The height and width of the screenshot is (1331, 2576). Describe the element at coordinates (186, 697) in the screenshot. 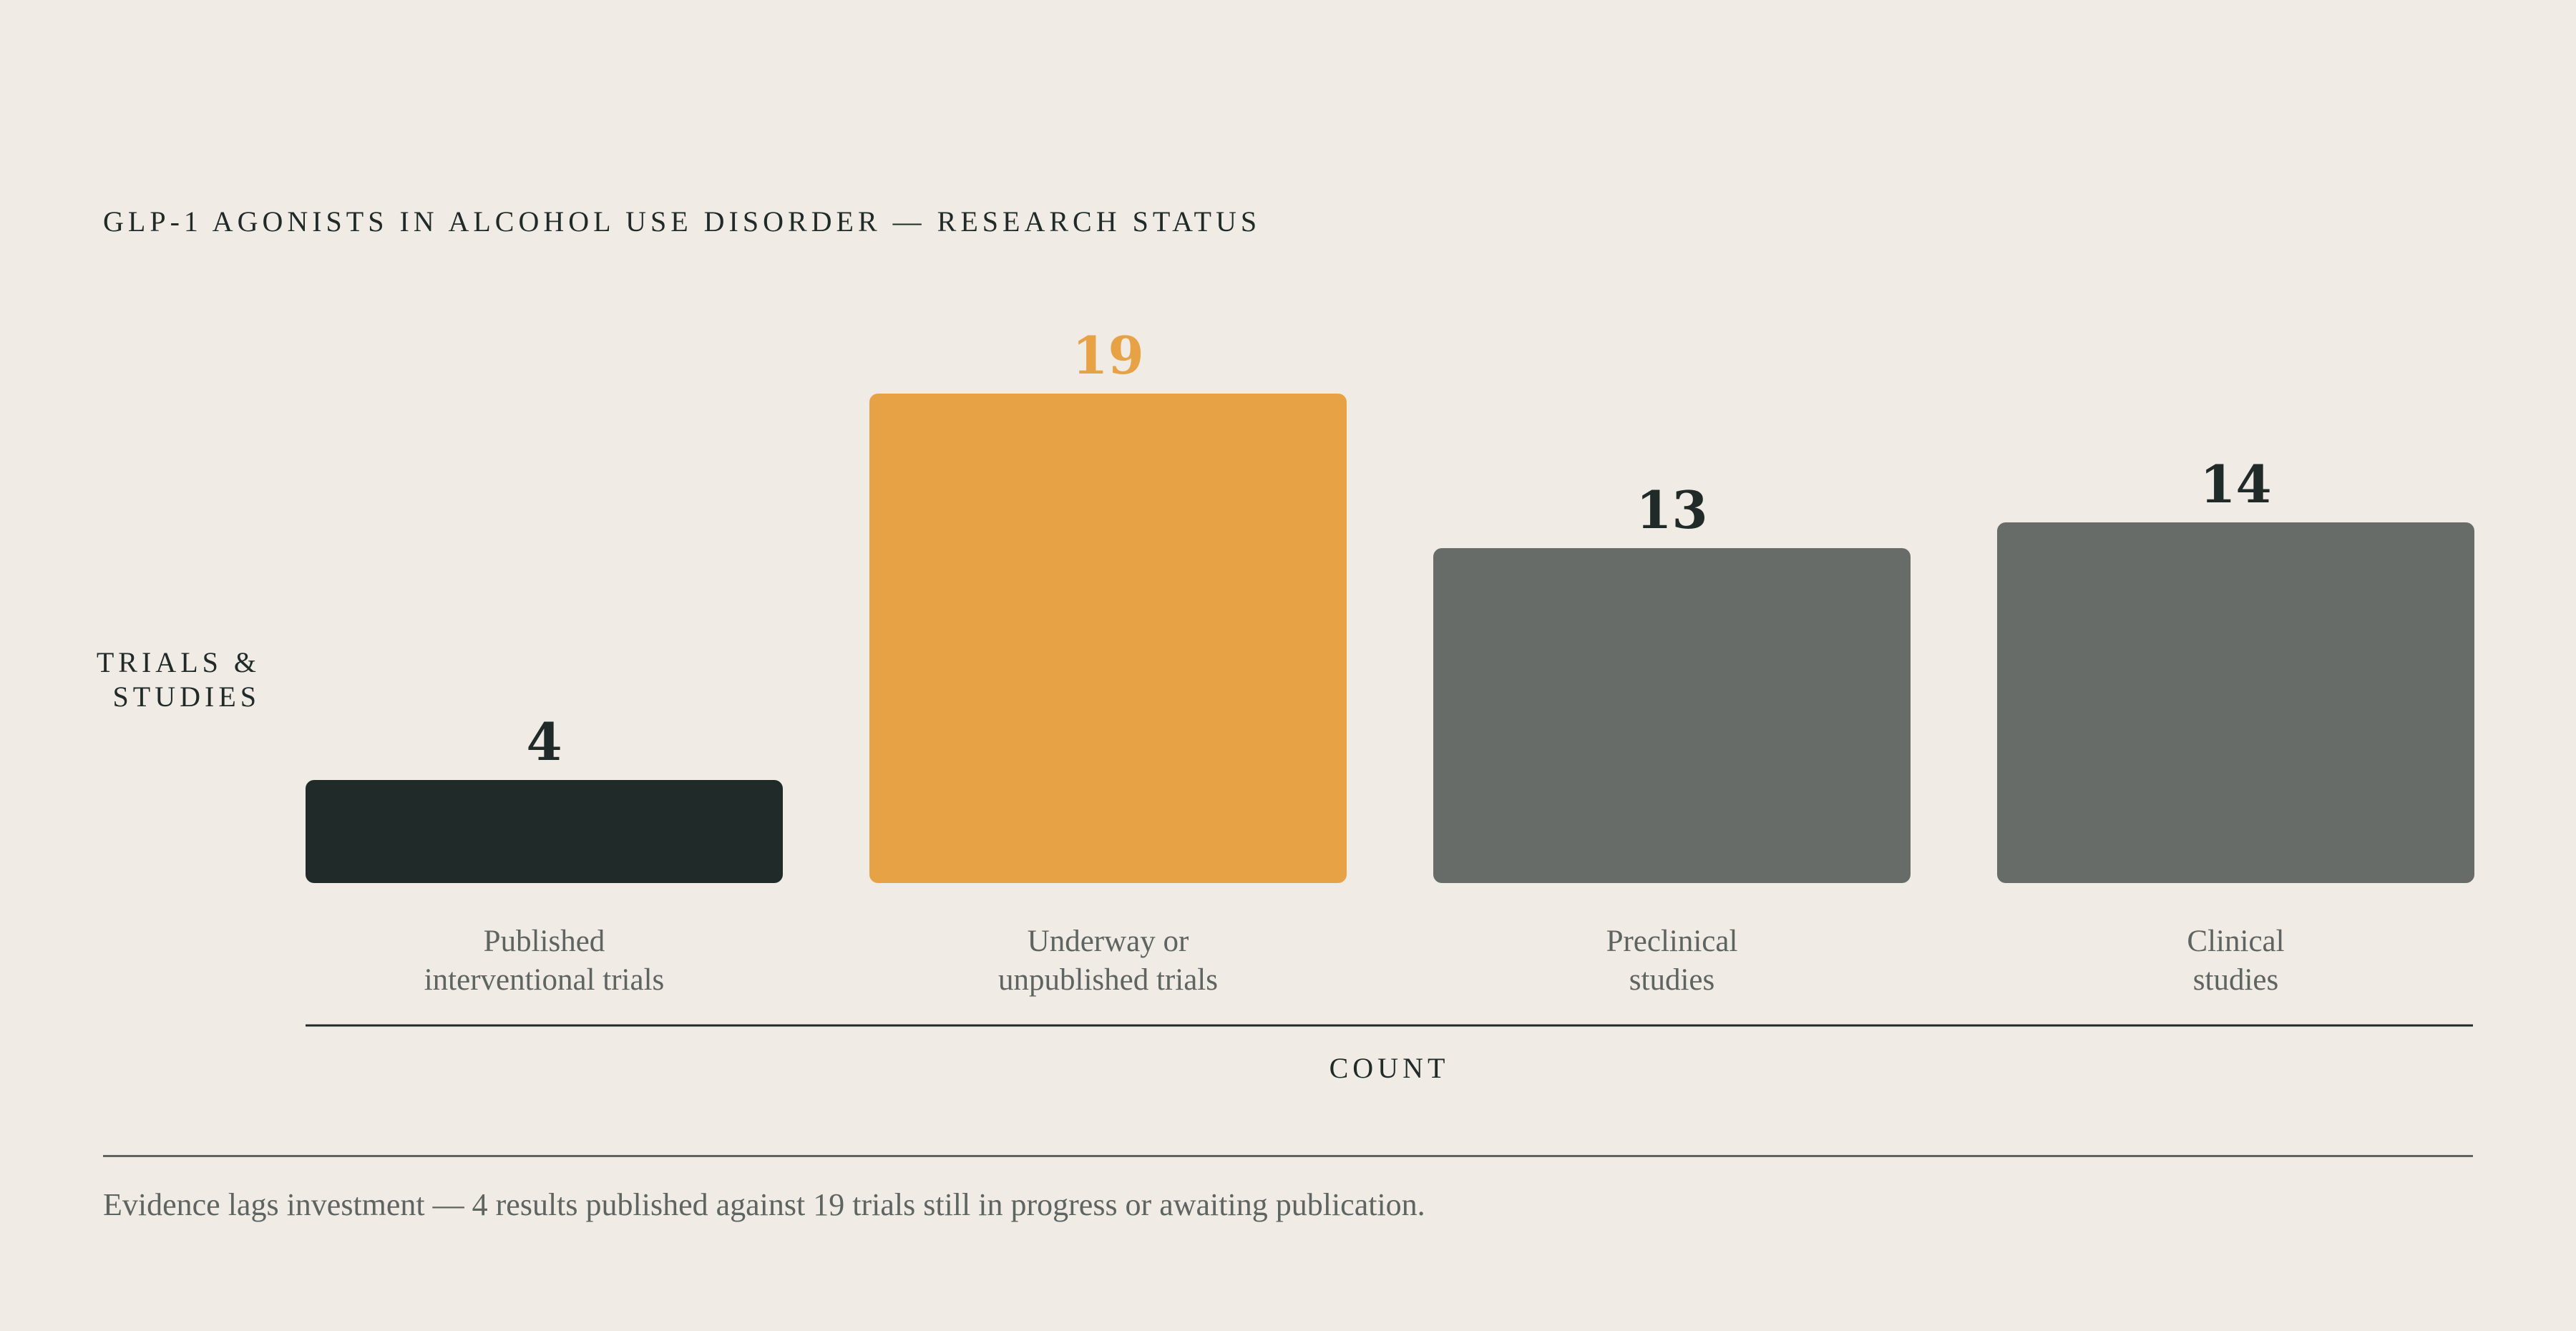

I see `y-axis-label-line: STUDIES` at that location.